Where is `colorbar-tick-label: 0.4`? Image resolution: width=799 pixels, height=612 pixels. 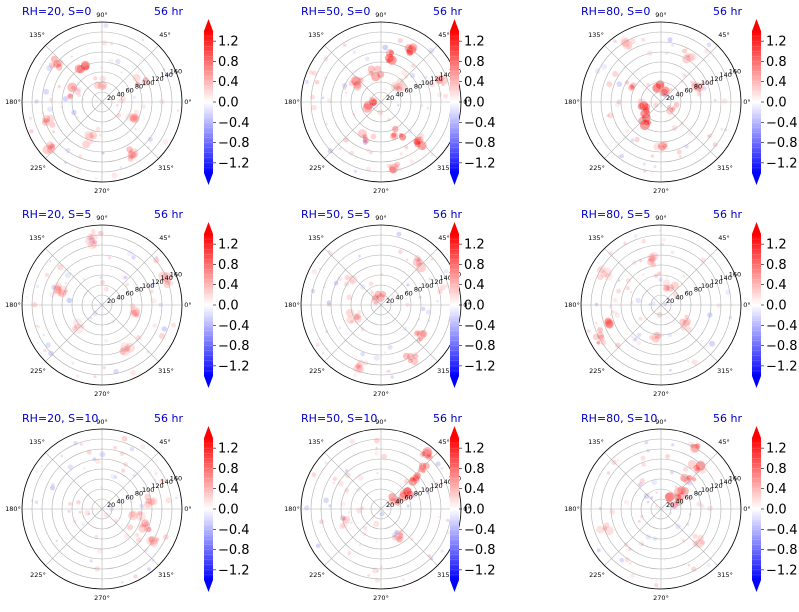
colorbar-tick-label: 0.4 is located at coordinates (228, 285).